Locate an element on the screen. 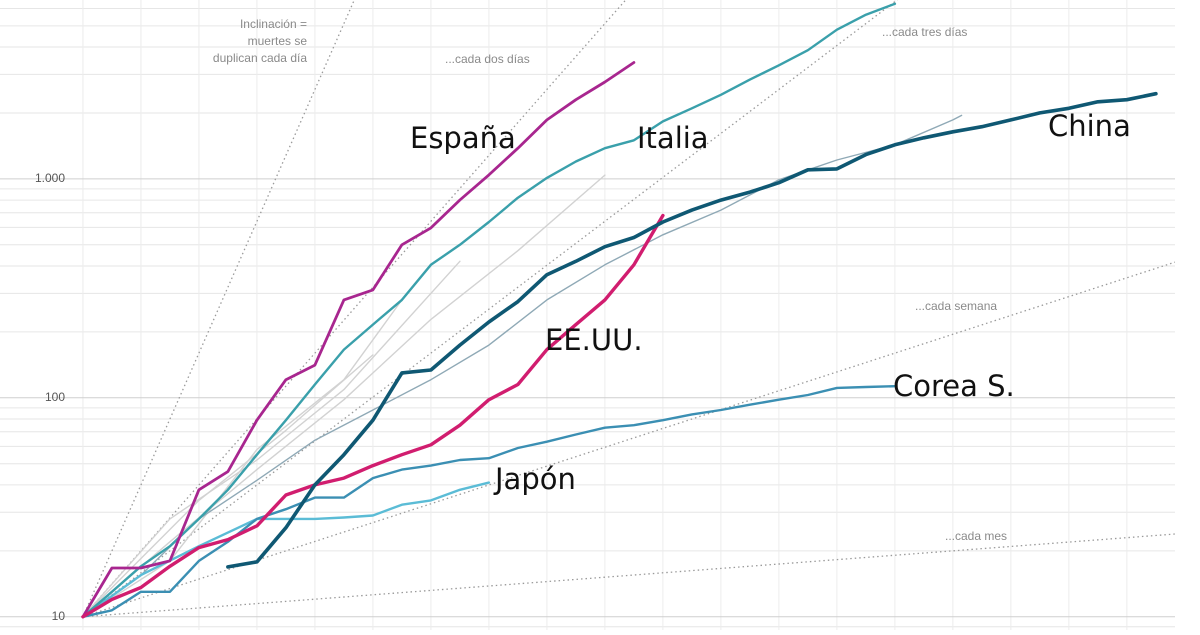 Image resolution: width=1200 pixels, height=635 pixels. reference-label: duplican cada día is located at coordinates (260, 58).